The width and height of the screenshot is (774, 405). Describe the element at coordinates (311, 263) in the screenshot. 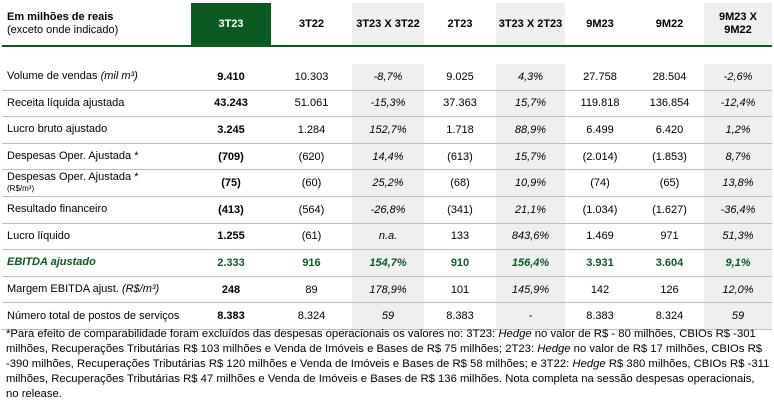

I see `table-cell: 916` at that location.